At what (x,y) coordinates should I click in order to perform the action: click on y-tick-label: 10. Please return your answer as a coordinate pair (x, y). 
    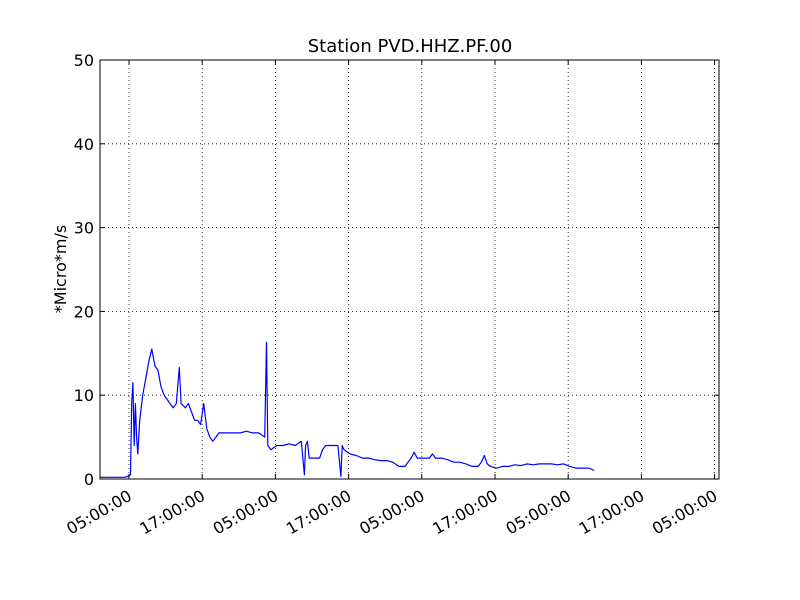
    Looking at the image, I should click on (84, 395).